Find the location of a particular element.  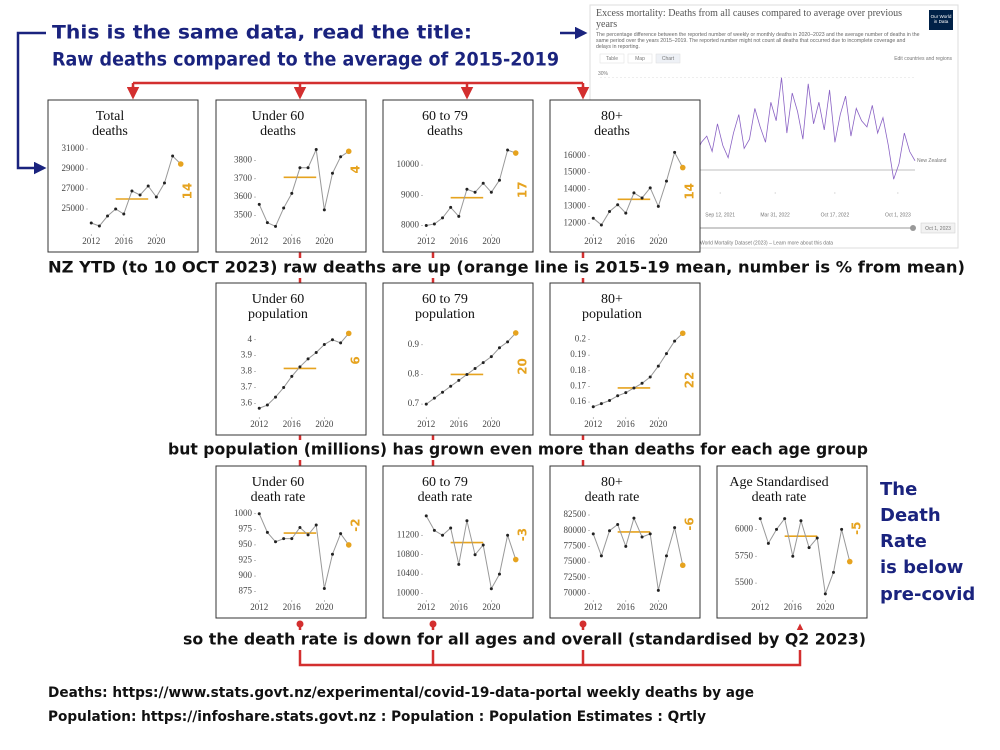

y-tick-label: 31000 is located at coordinates (73, 148).